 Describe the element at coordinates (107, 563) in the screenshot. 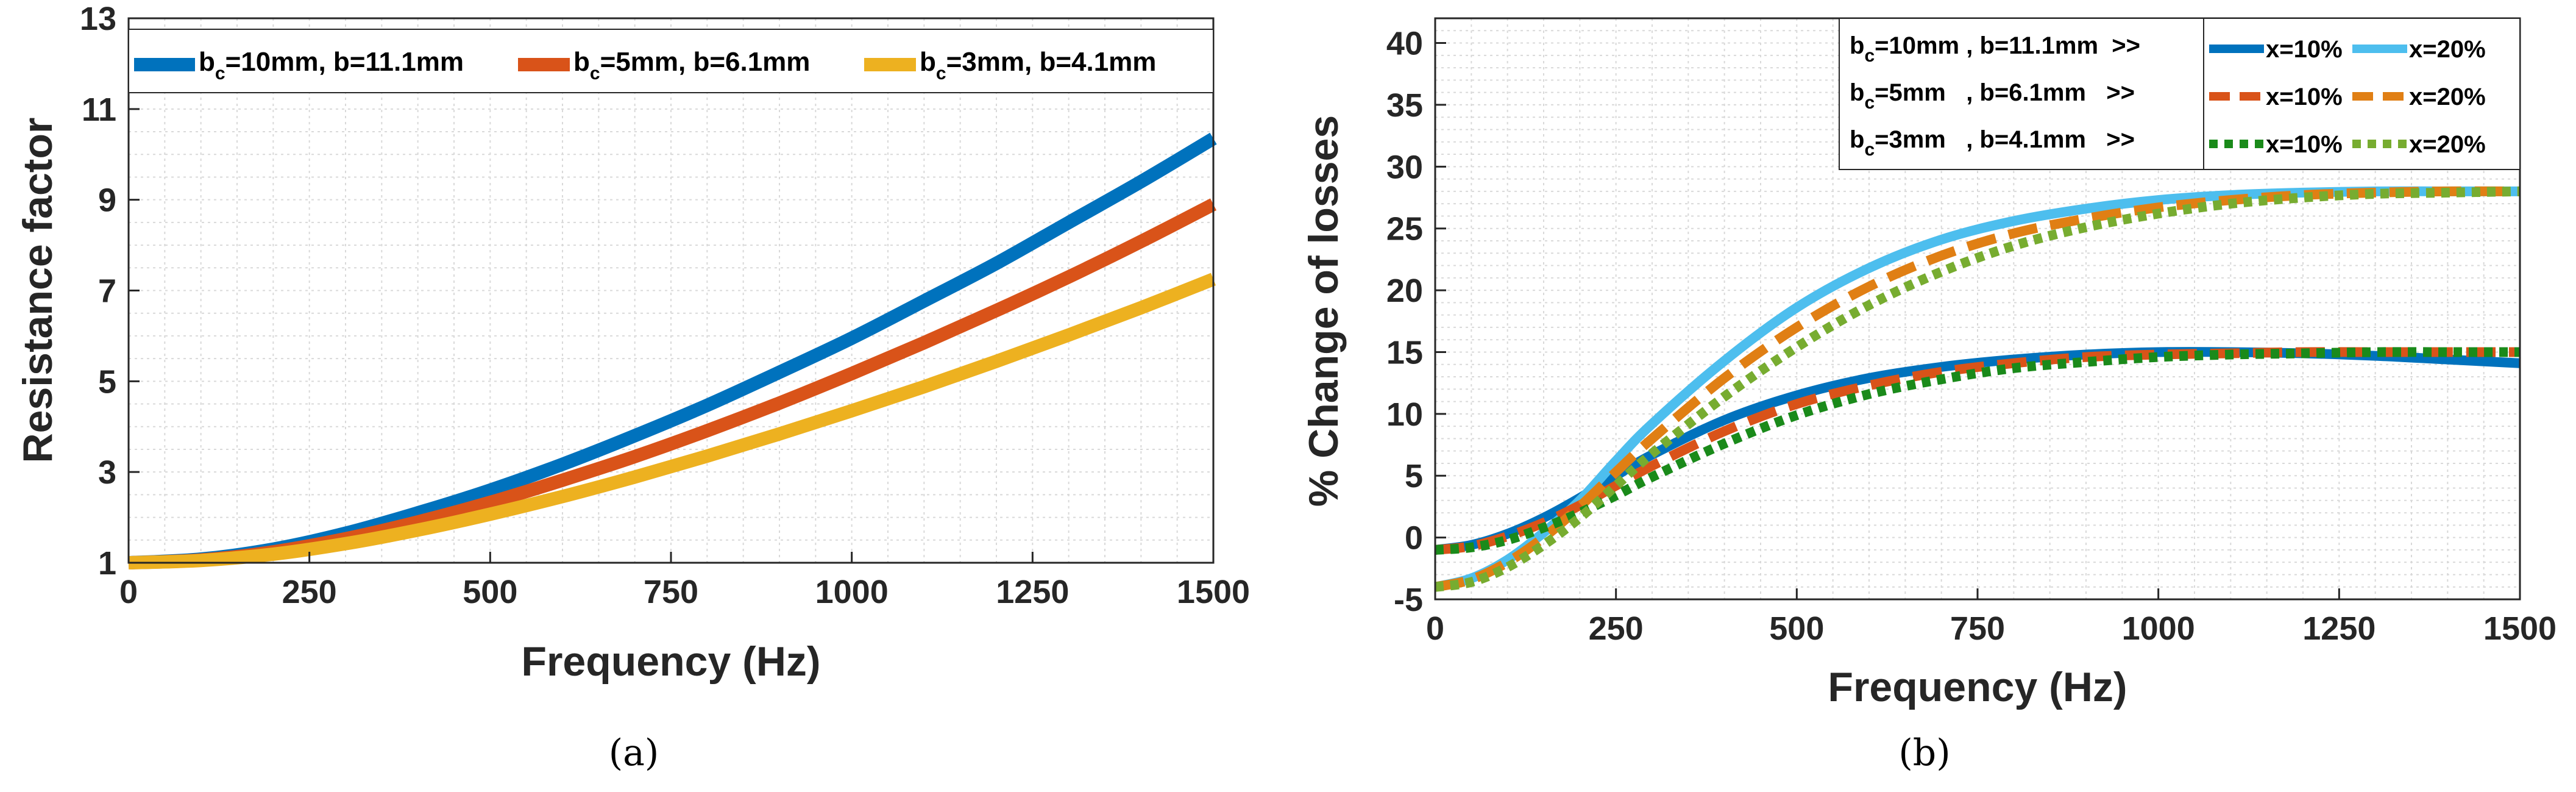

I see `y-tick-label: 1` at that location.